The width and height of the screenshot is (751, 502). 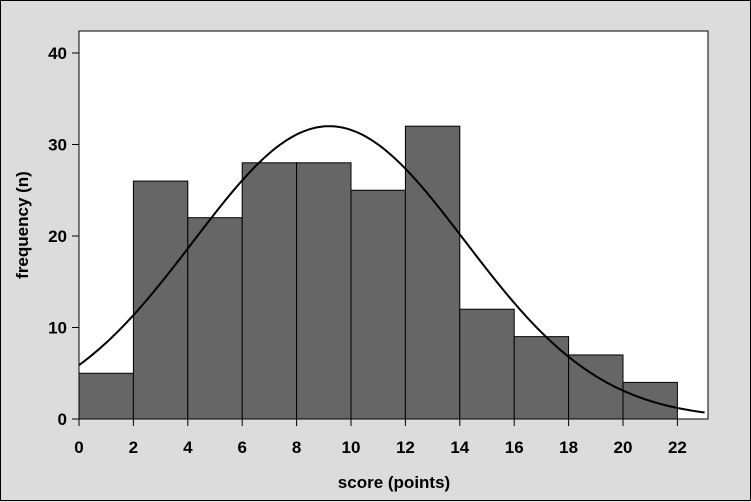 I want to click on y-tick-label: 40, so click(x=57, y=53).